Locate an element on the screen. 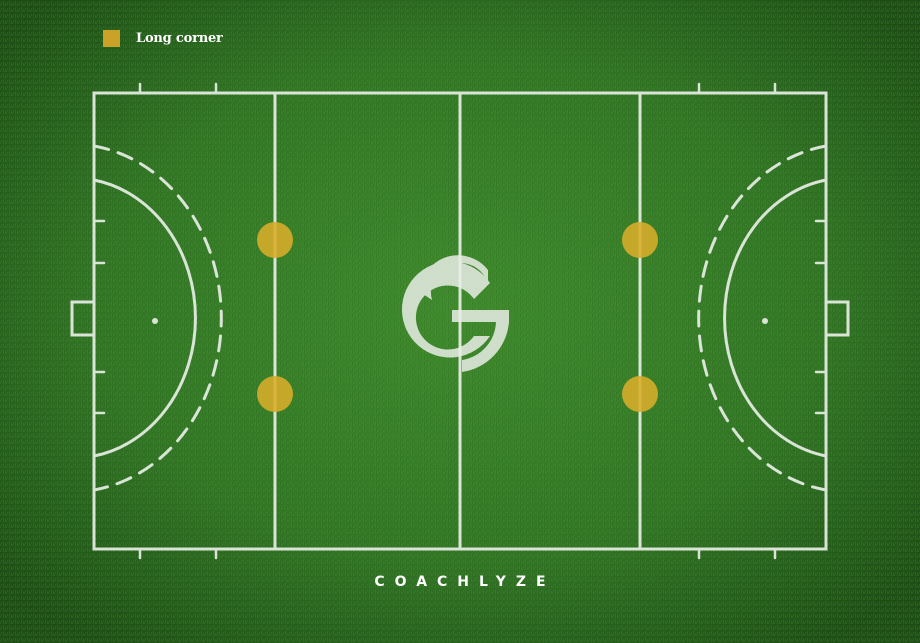 This screenshot has height=643, width=920. legend-swatch-long-corner is located at coordinates (111, 38).